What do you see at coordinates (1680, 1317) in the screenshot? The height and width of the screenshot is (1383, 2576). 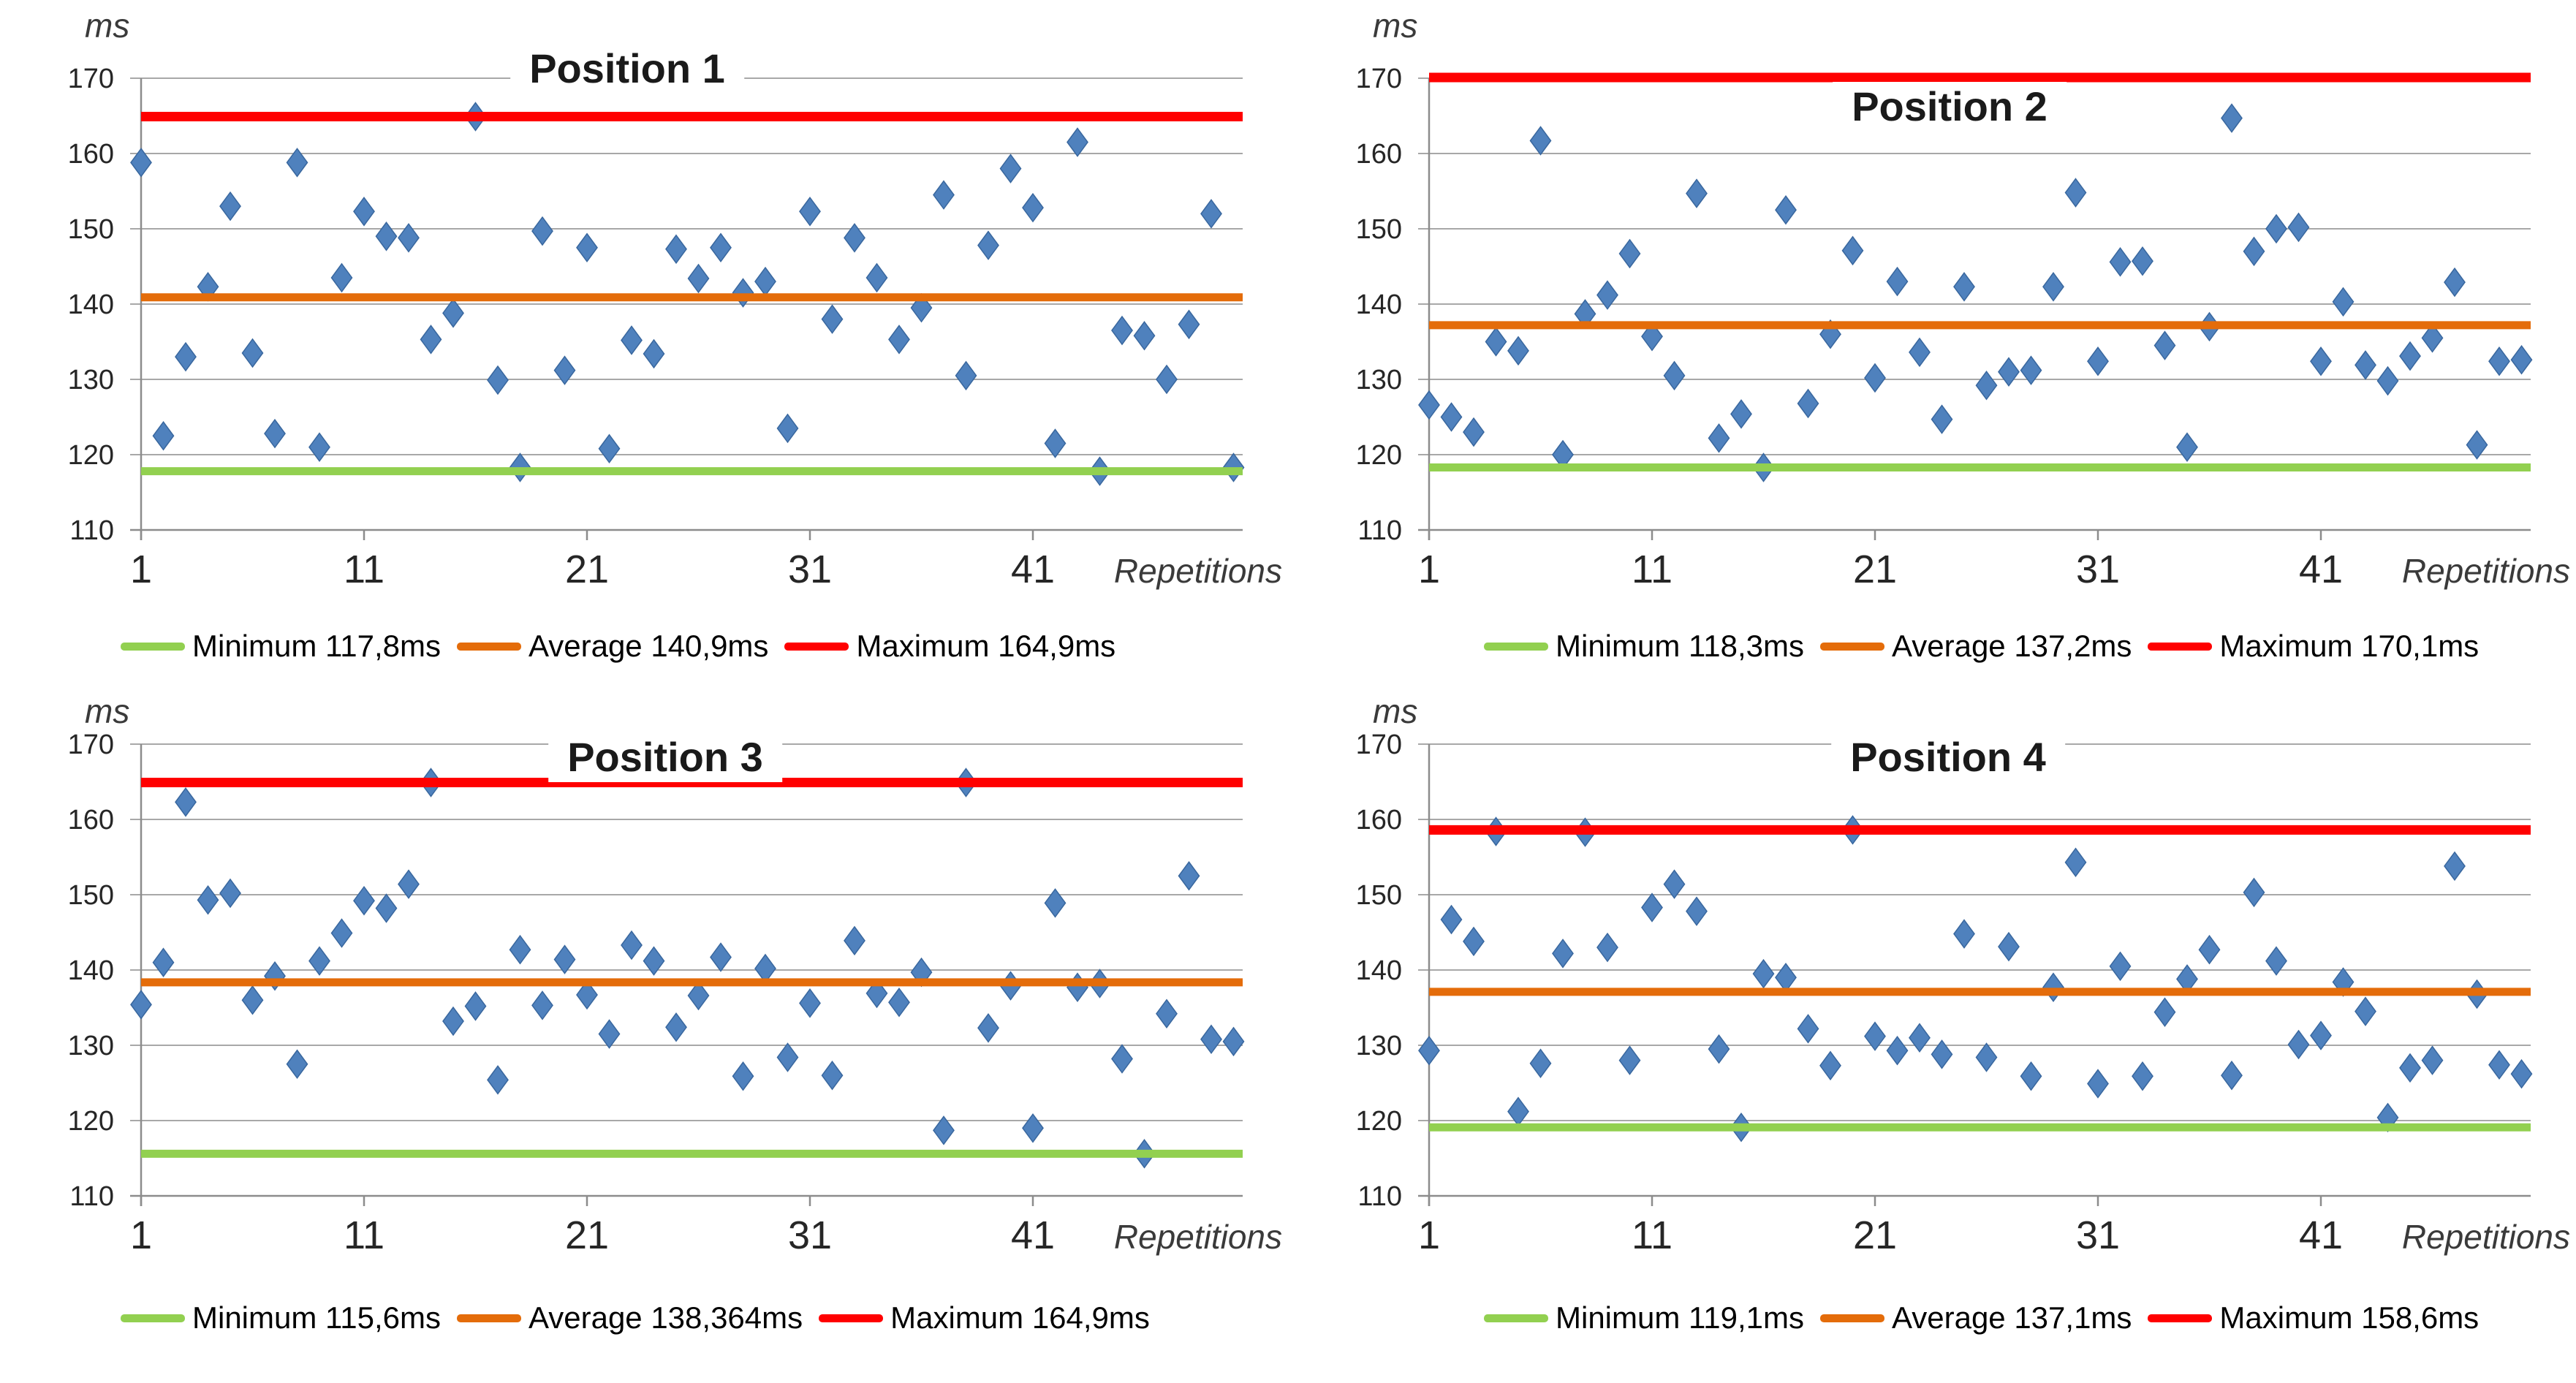 I see `legend-label-minimum: Minimum 119,1ms` at bounding box center [1680, 1317].